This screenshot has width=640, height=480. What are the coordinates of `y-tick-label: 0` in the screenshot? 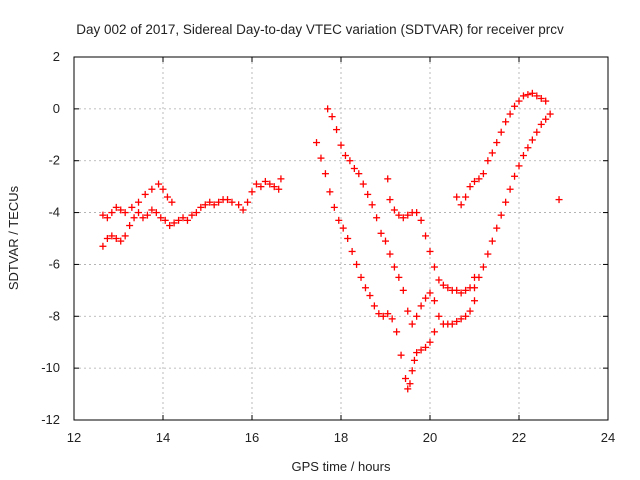 It's located at (56, 108).